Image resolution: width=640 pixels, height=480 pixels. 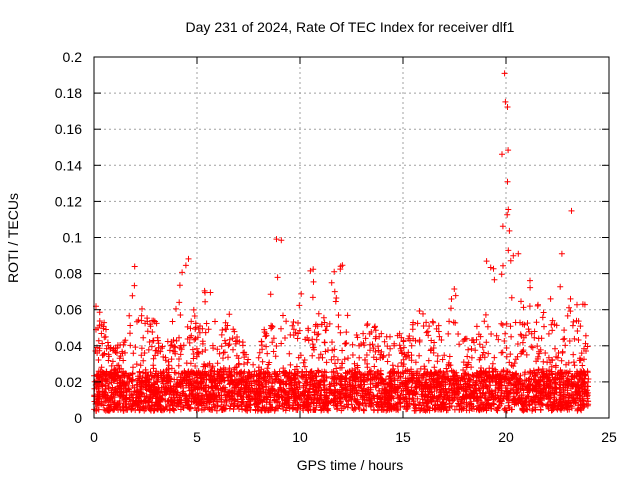 What do you see at coordinates (68, 382) in the screenshot?
I see `y-tick-label: 0.02` at bounding box center [68, 382].